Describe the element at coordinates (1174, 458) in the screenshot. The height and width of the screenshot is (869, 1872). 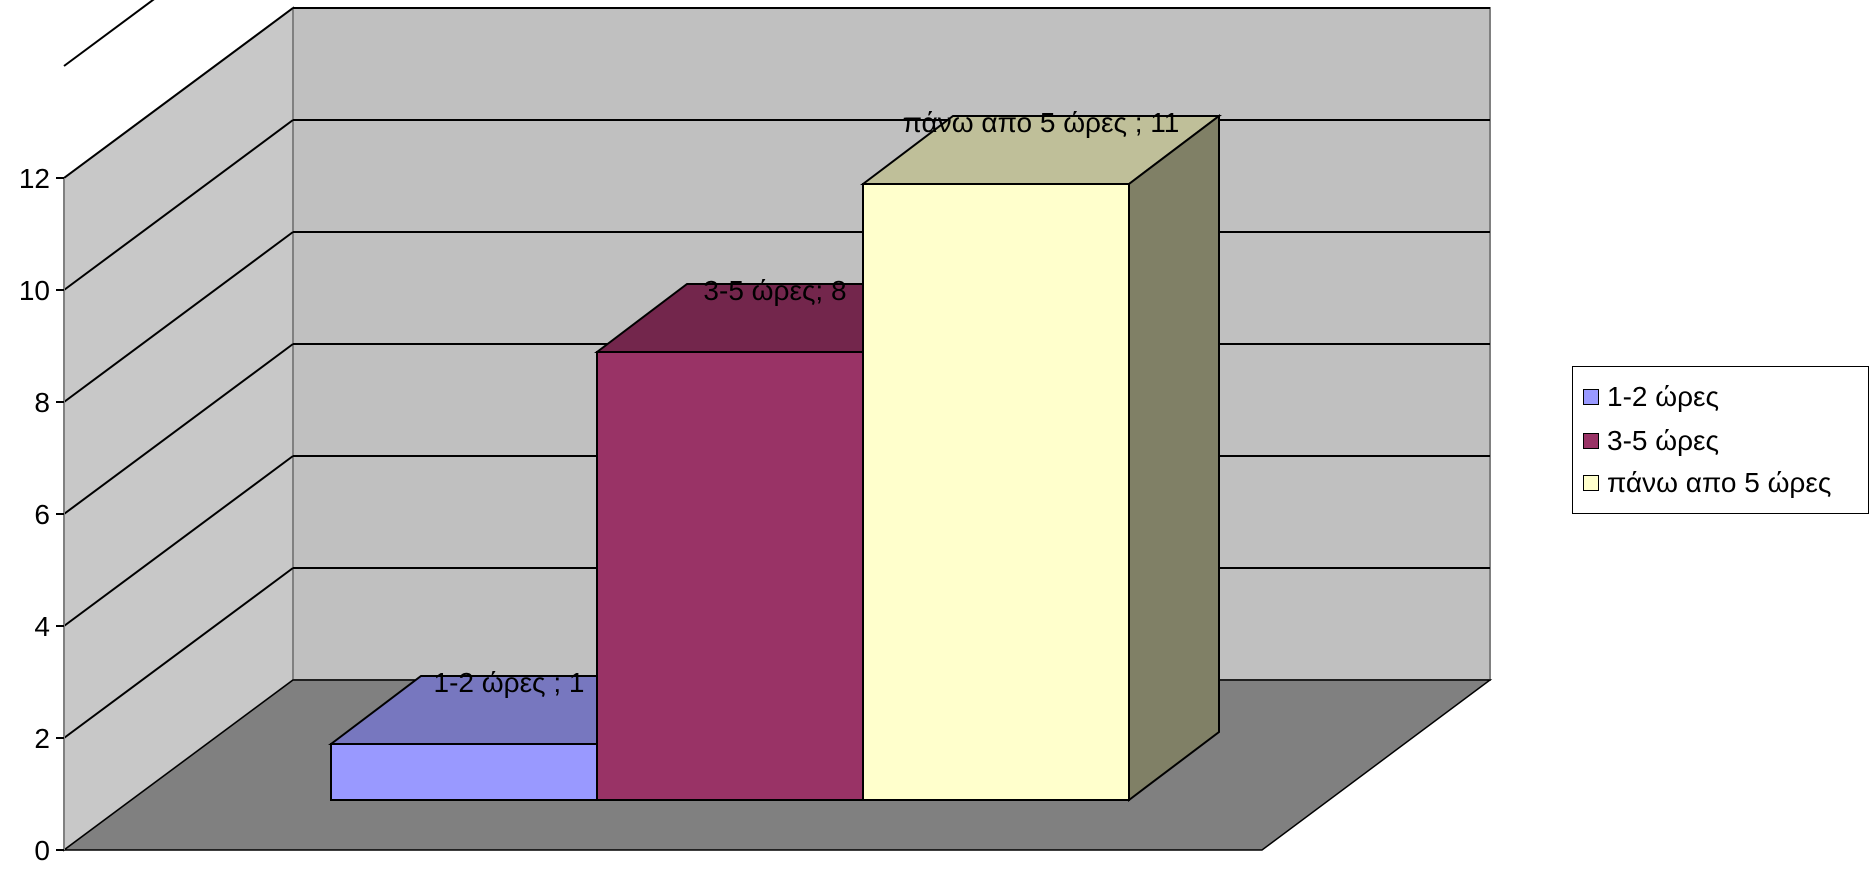
I see `bar-side` at that location.